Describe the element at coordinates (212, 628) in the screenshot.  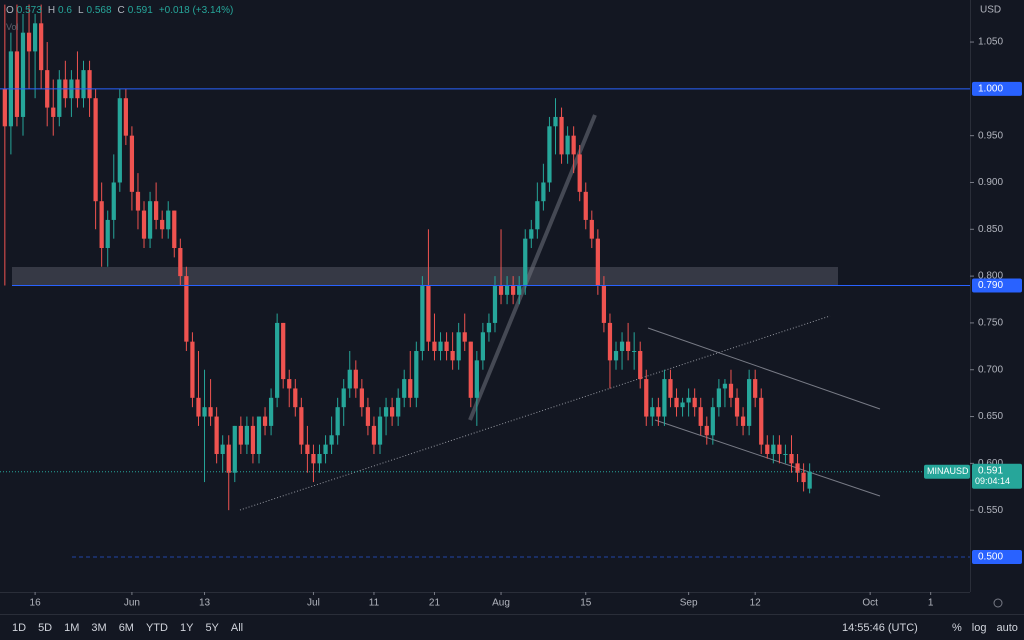
I see `range-button: 5Y` at that location.